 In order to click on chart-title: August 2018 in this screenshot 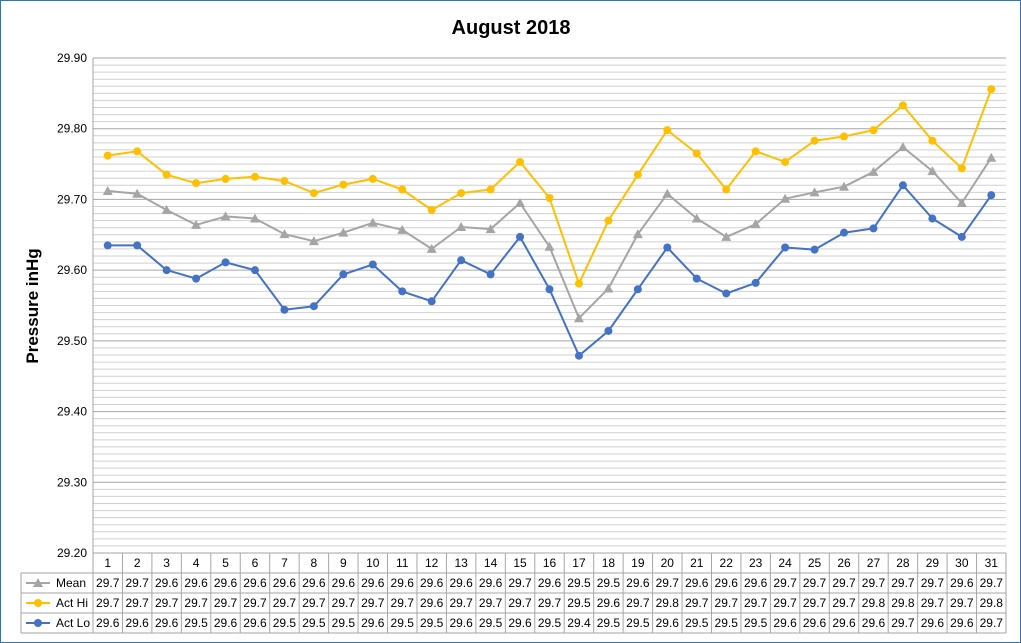, I will do `click(511, 28)`.